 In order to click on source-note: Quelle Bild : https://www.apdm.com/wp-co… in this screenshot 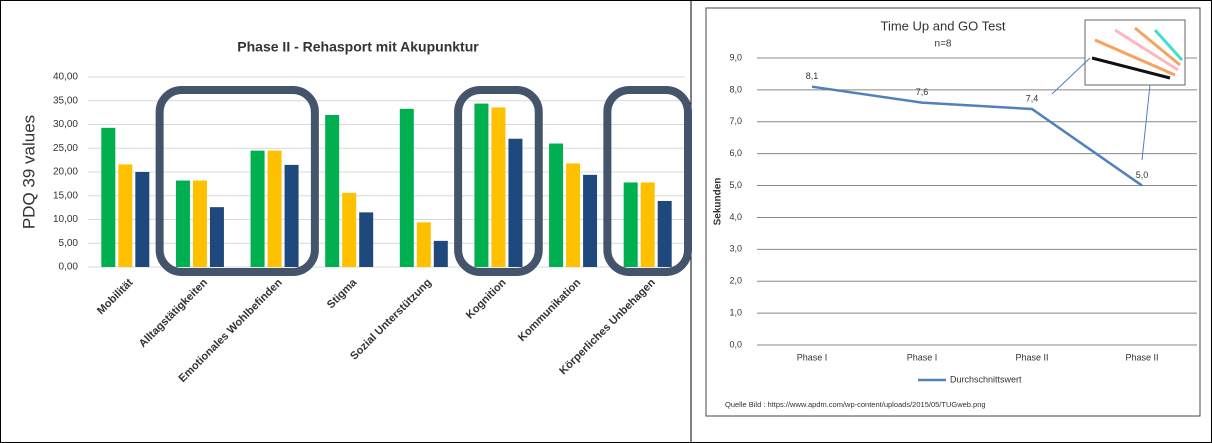, I will do `click(855, 404)`.